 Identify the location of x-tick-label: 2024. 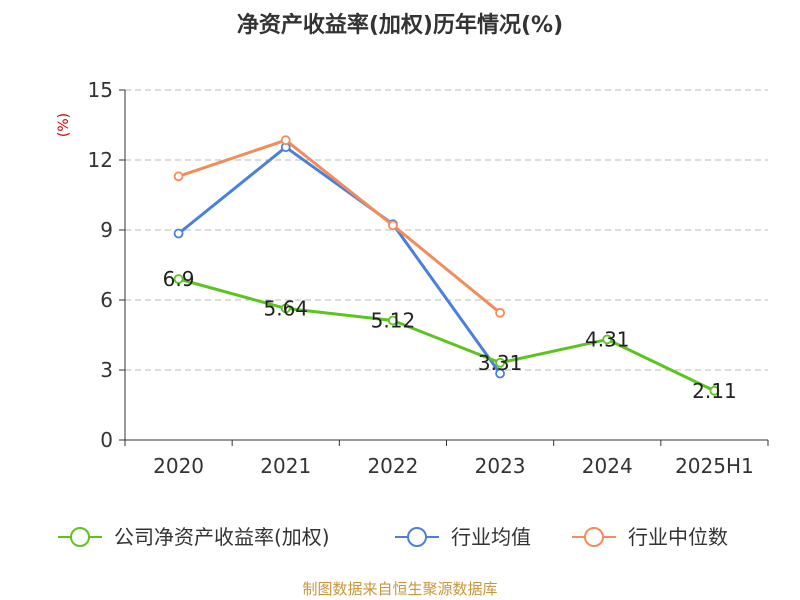
(607, 466).